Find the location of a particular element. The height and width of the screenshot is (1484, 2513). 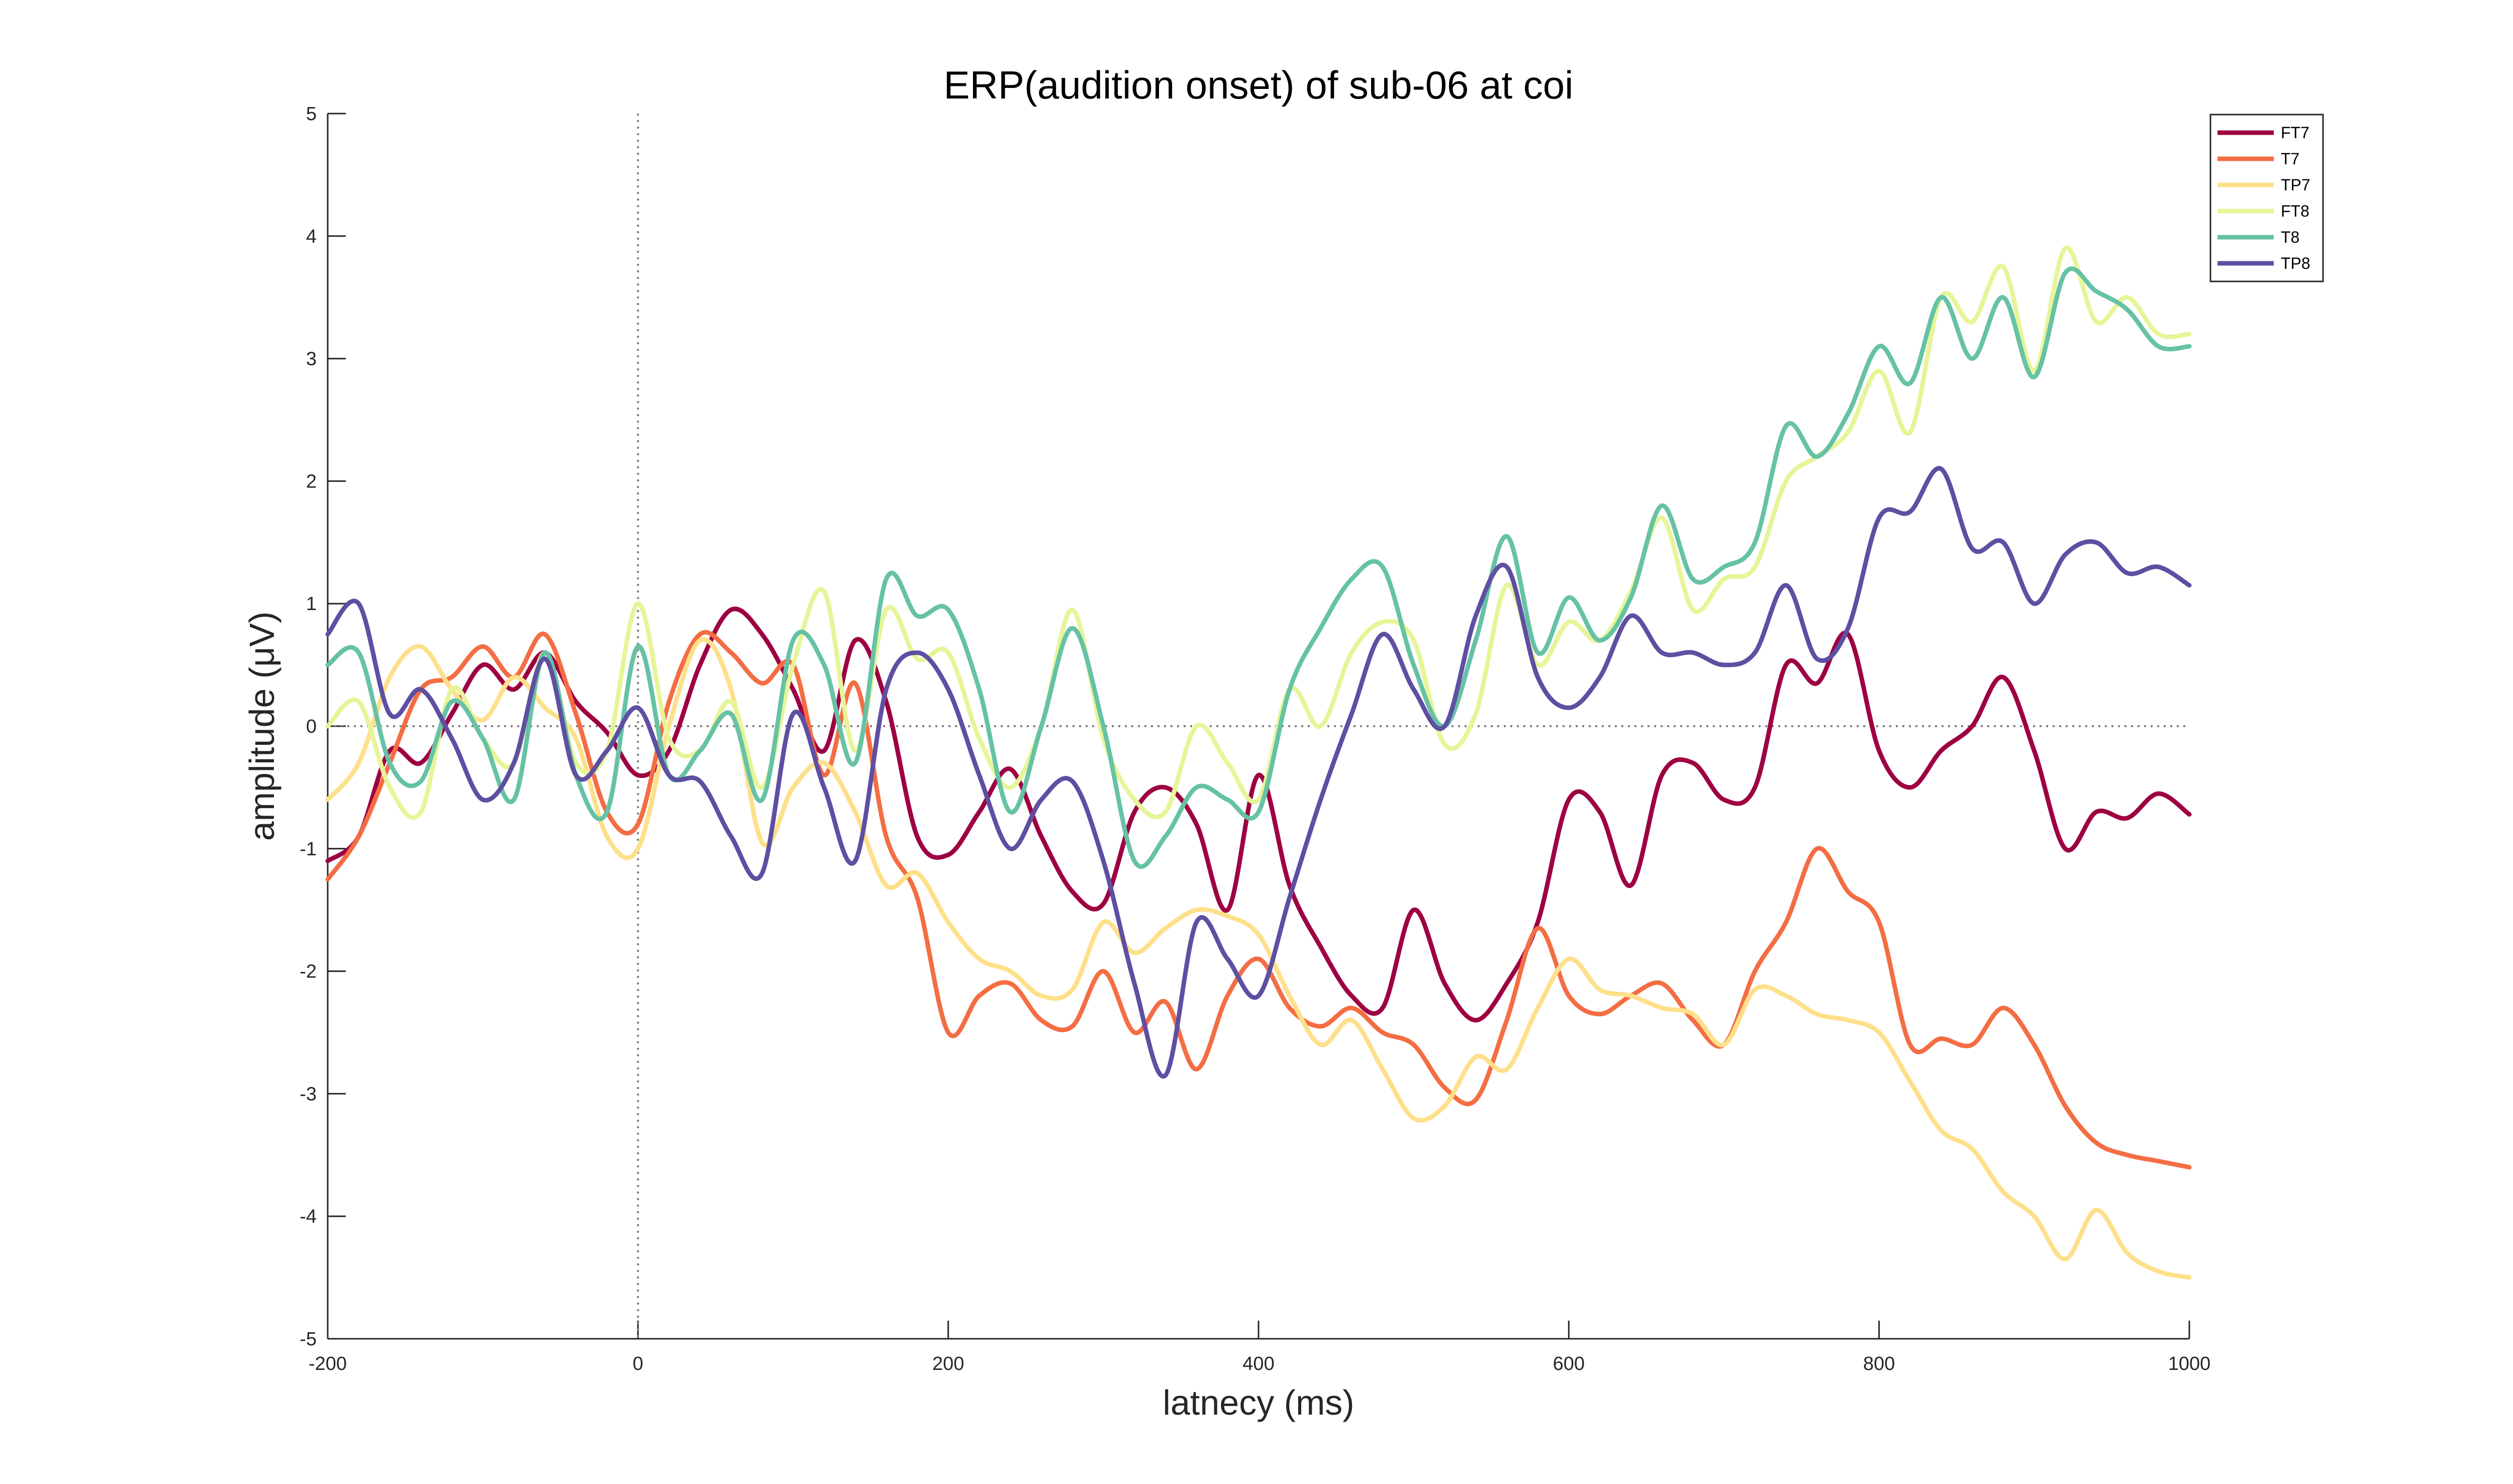

x-tick-label: 1000 is located at coordinates (2190, 1363).